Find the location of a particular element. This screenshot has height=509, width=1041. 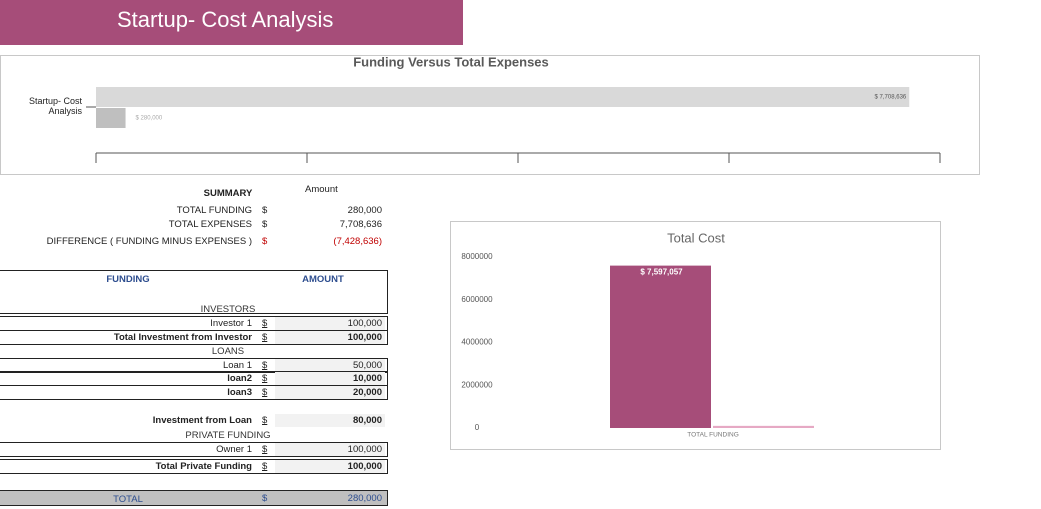

summary-amount: (7,428,636) is located at coordinates (357, 241).